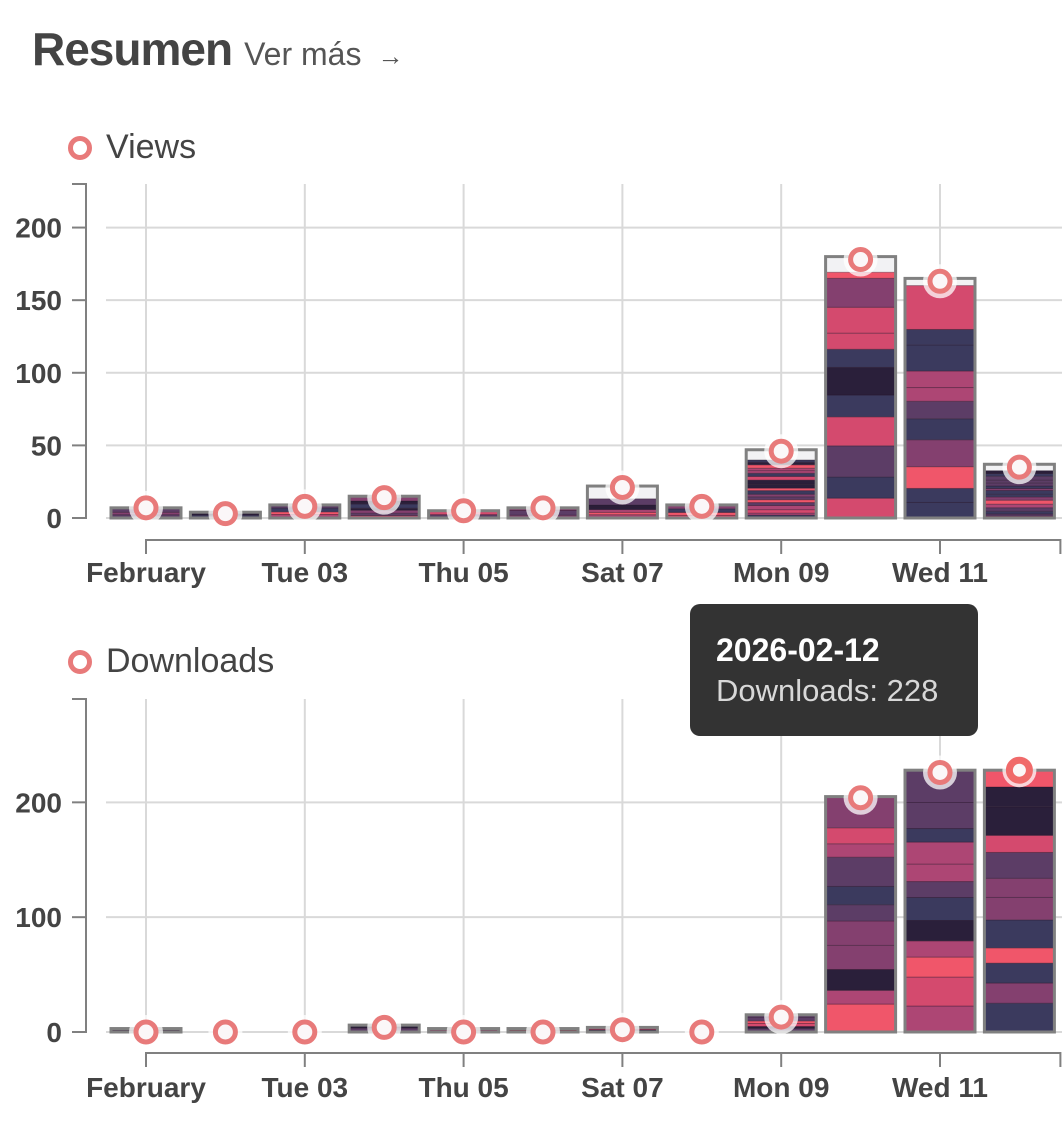 This screenshot has width=1062, height=1135. What do you see at coordinates (834, 670) in the screenshot?
I see `chart-tooltip: 2026-02-12 Downloads: 228` at bounding box center [834, 670].